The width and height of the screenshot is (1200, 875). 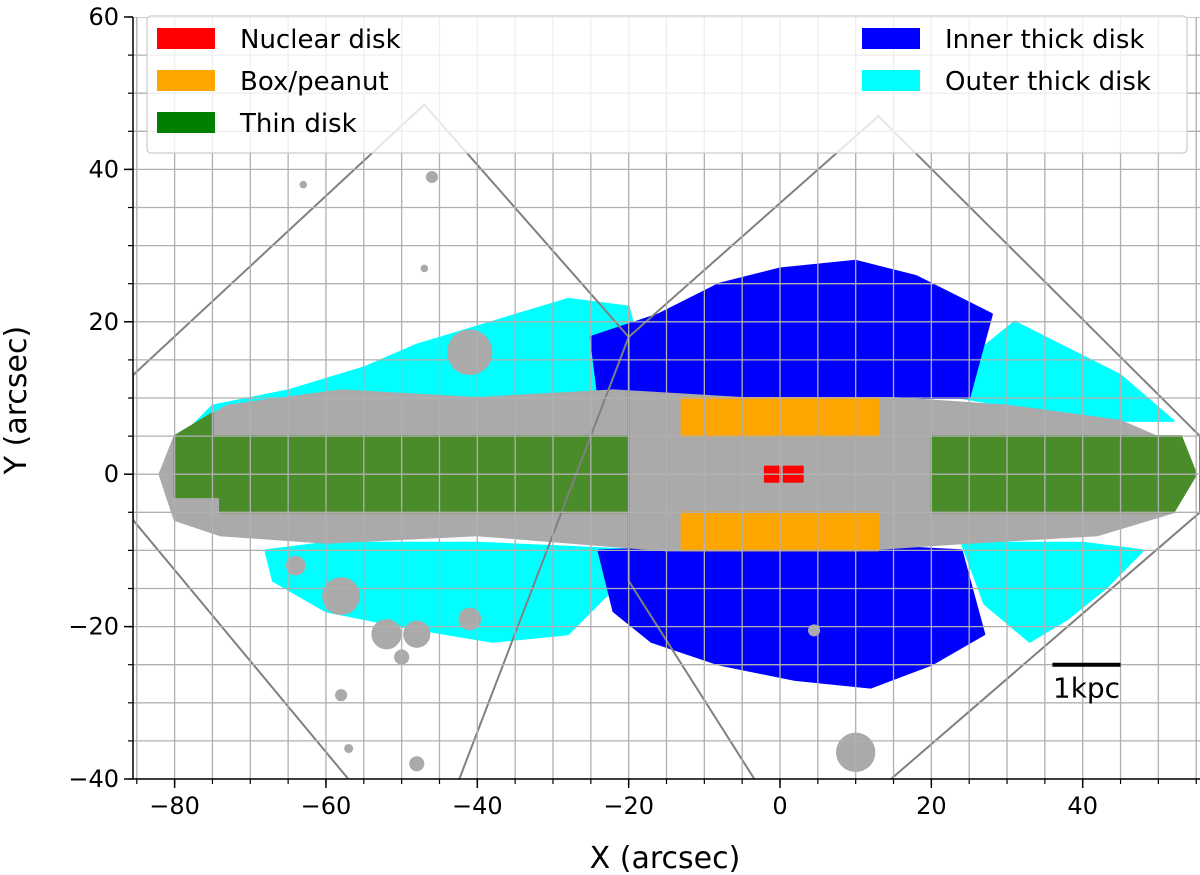 What do you see at coordinates (17, 400) in the screenshot?
I see `y-axis-label: Y (arcsec)` at bounding box center [17, 400].